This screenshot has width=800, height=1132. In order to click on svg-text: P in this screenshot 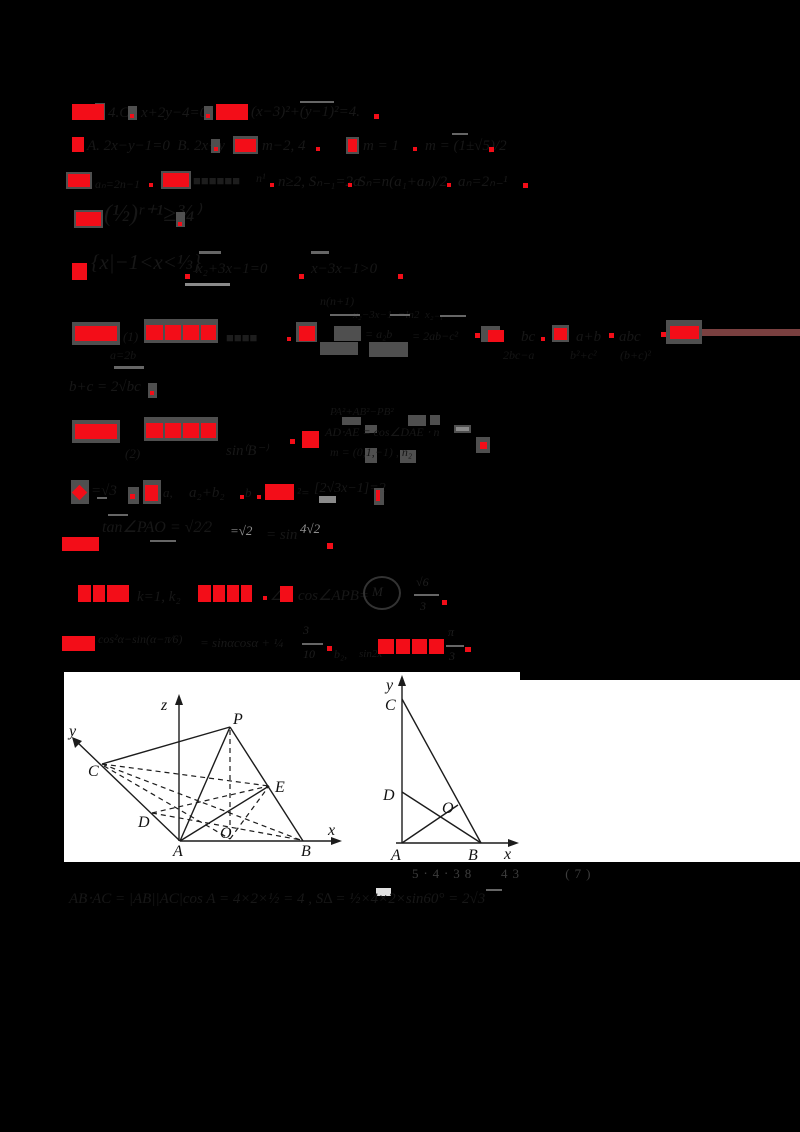, I will do `click(237, 719)`.